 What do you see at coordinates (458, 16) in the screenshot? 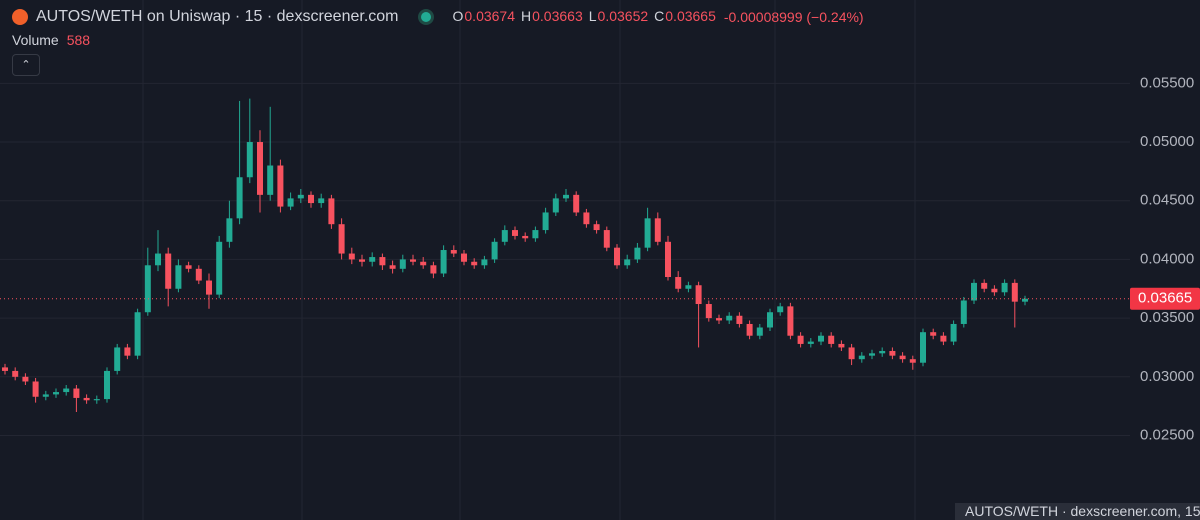
I see `ohlc-key: O` at bounding box center [458, 16].